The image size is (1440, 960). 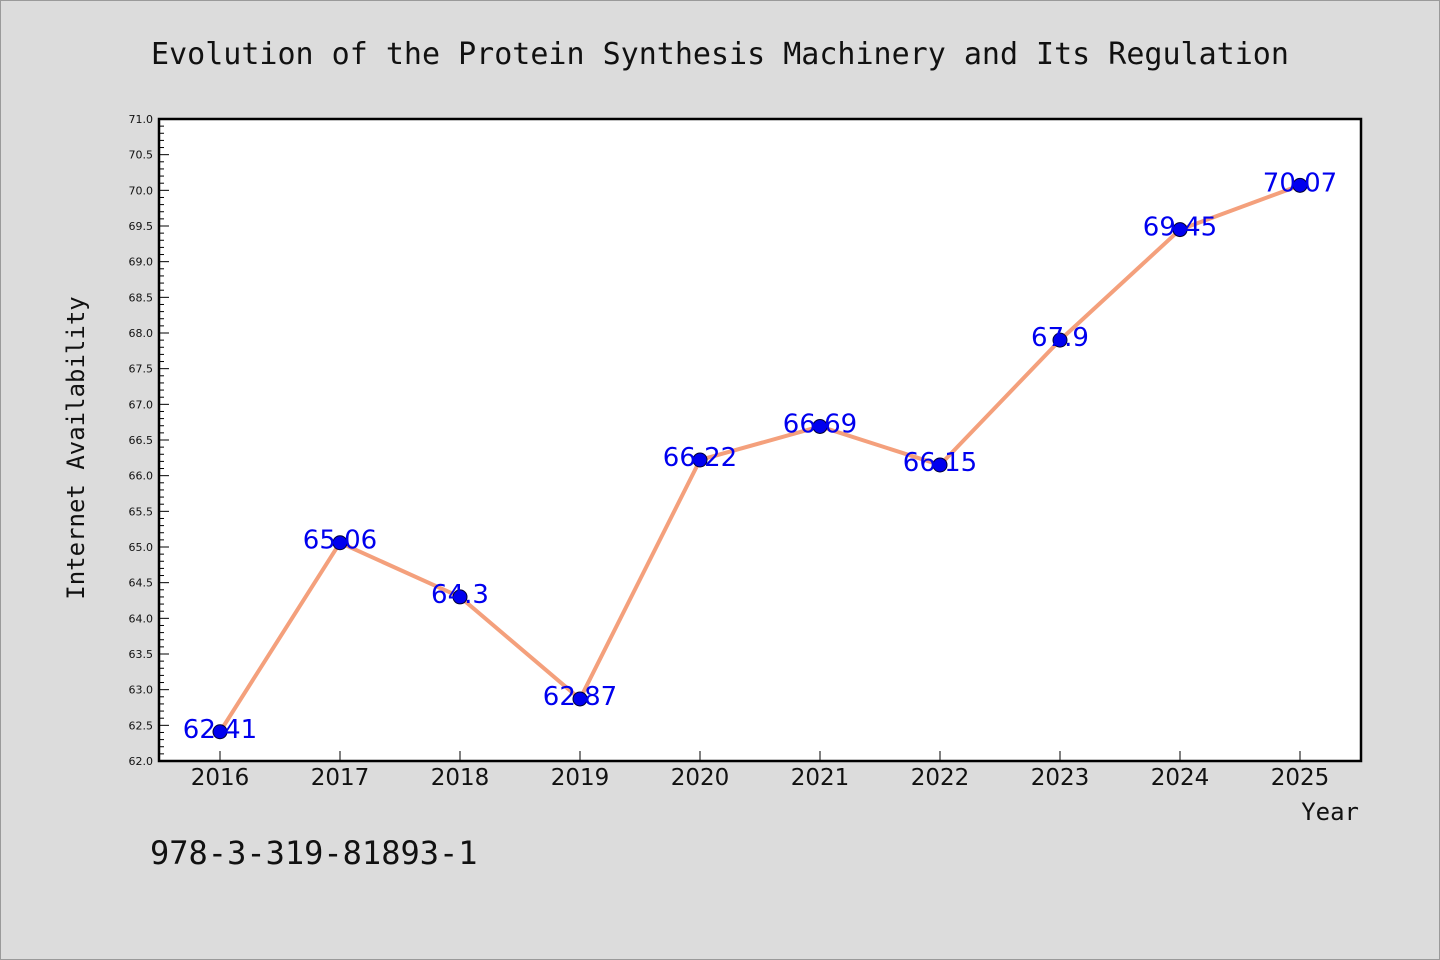 What do you see at coordinates (141, 369) in the screenshot?
I see `y-tick-label: 67.5` at bounding box center [141, 369].